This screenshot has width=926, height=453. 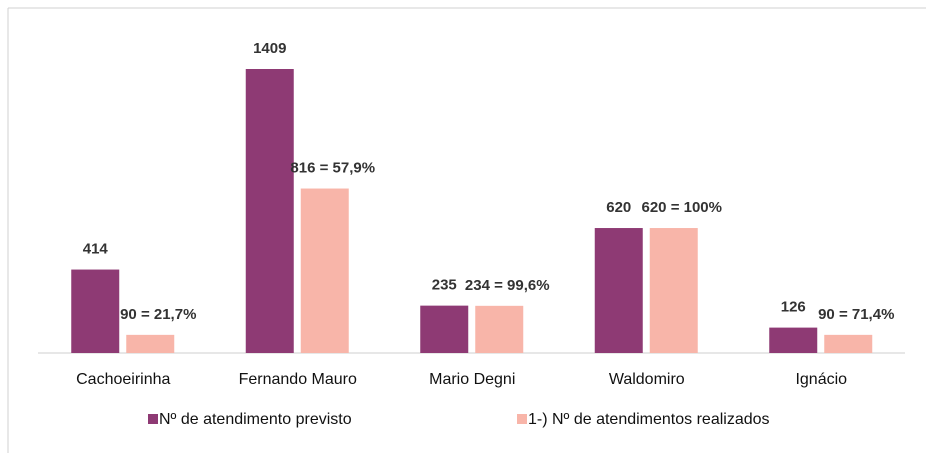 What do you see at coordinates (255, 419) in the screenshot?
I see `legend-label: Nº de atendimento previsto` at bounding box center [255, 419].